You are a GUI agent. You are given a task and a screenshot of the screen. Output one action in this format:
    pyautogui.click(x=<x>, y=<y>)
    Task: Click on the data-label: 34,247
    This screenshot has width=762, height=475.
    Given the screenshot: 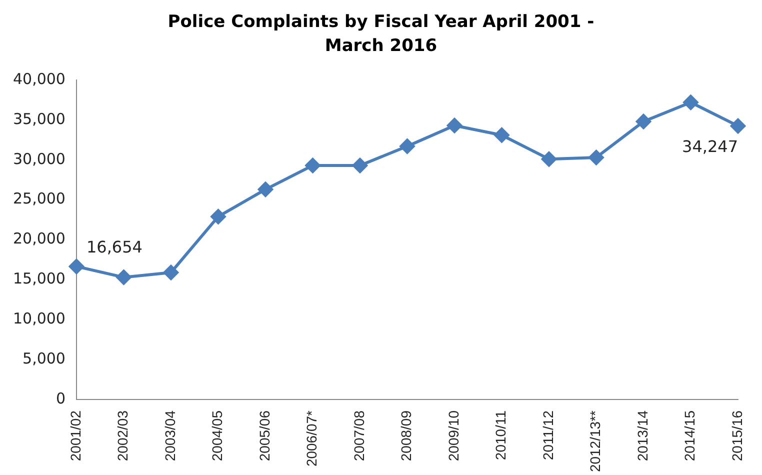 What is the action you would take?
    pyautogui.click(x=710, y=146)
    